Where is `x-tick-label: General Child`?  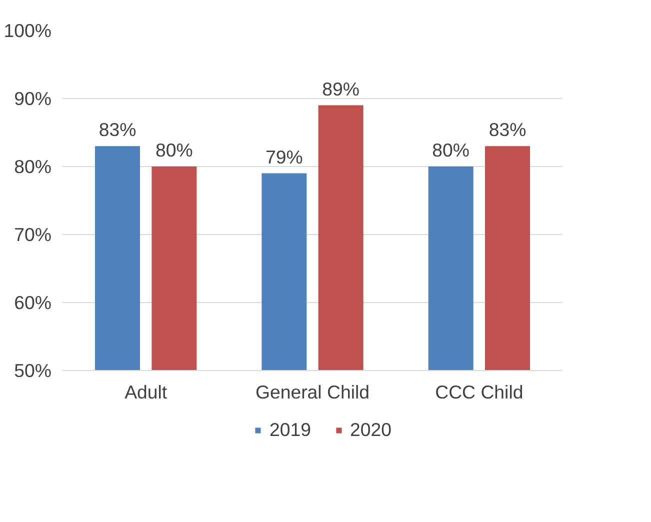
x-tick-label: General Child is located at coordinates (312, 392).